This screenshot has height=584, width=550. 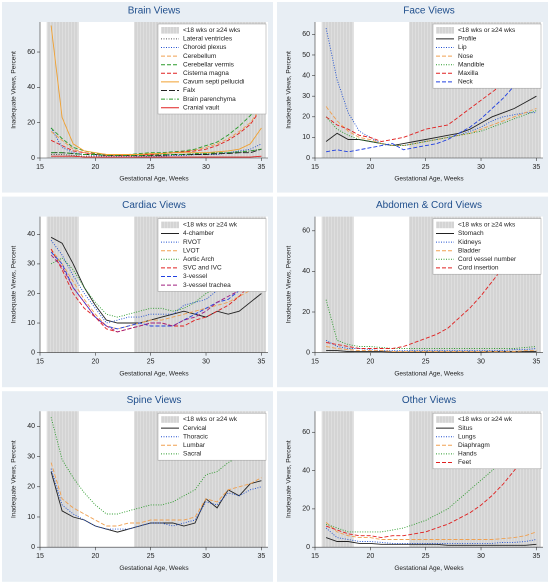 What do you see at coordinates (306, 55) in the screenshot?
I see `y-tick-label: 50` at bounding box center [306, 55].